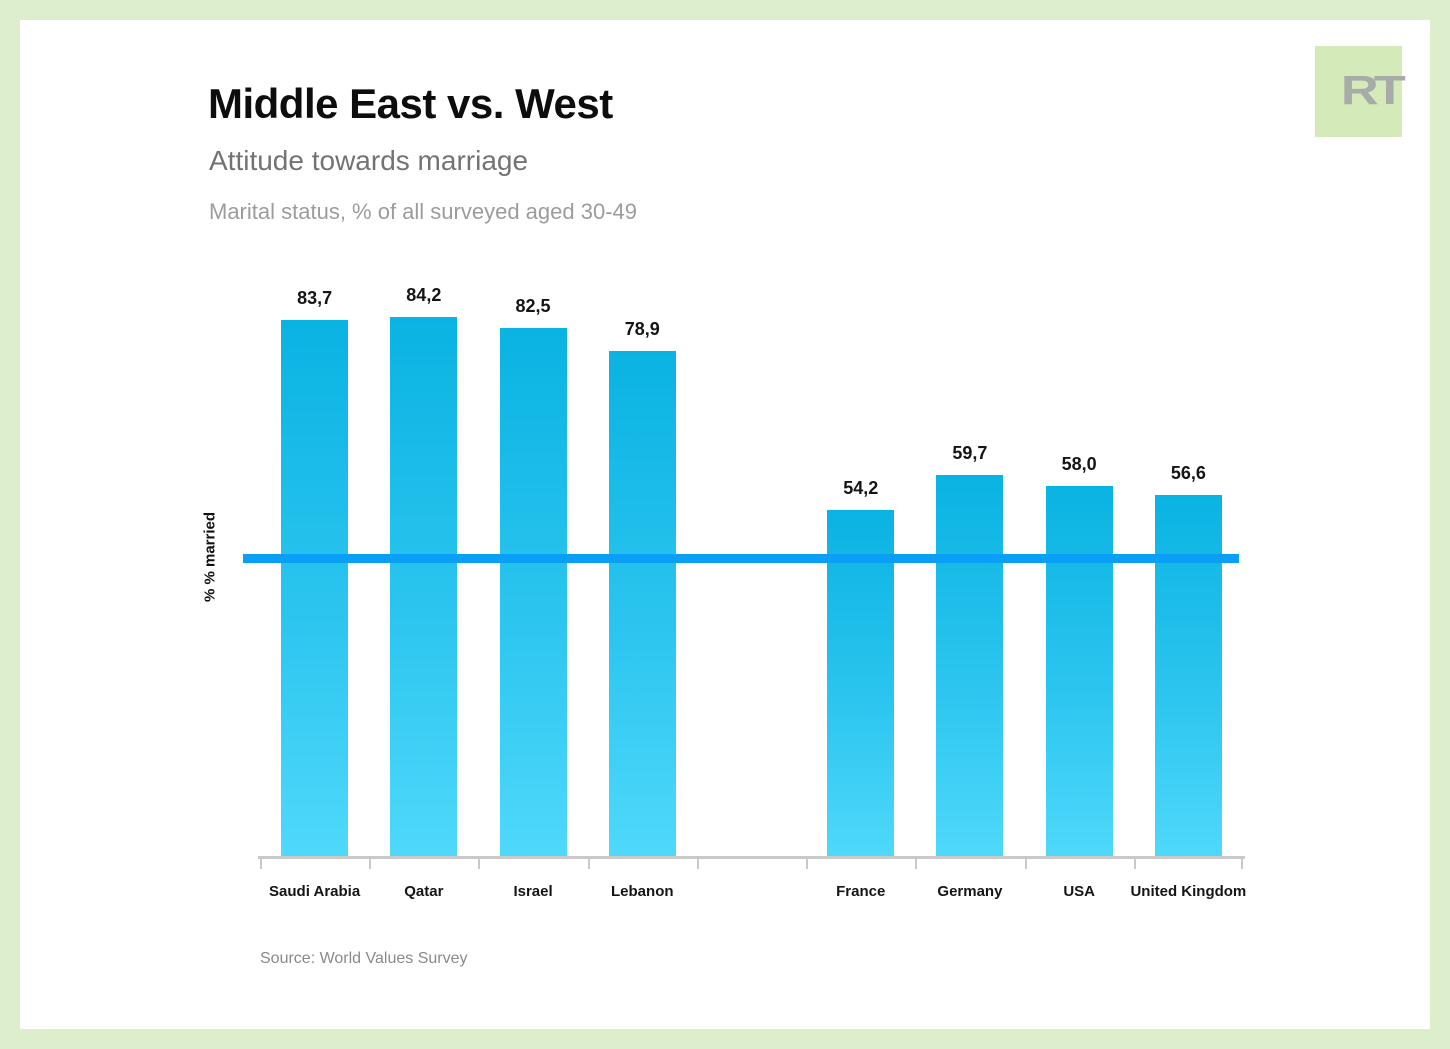  I want to click on bar-united-kingdom, so click(1188, 676).